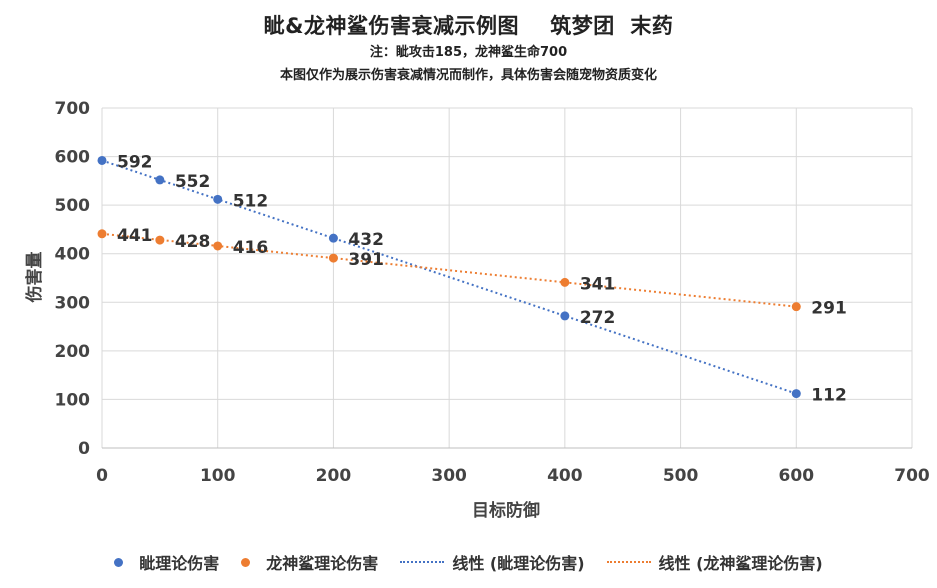 This screenshot has width=937, height=588. Describe the element at coordinates (73, 206) in the screenshot. I see `y-tick-label-5: 500` at that location.